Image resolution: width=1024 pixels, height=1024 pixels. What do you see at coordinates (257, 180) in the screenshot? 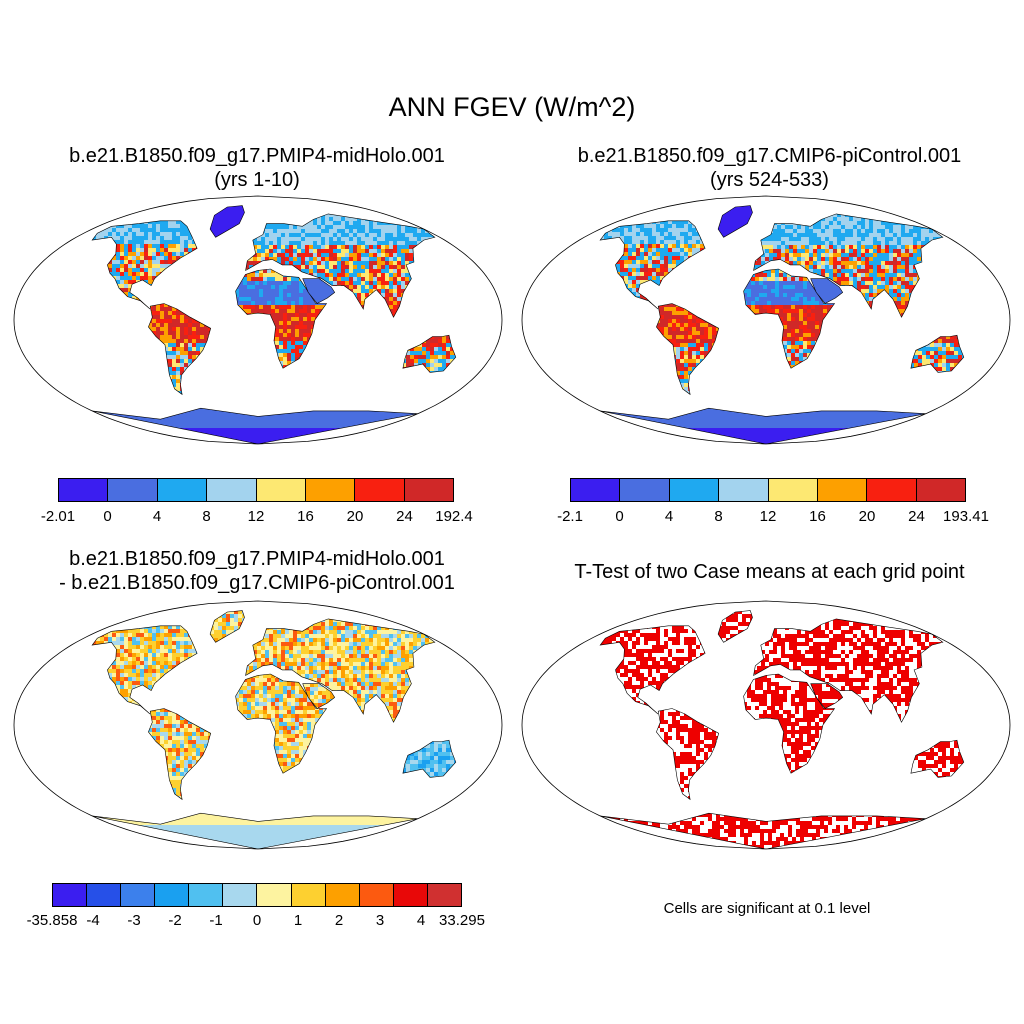
I see `panel-case1-title-line2: (yrs 1-10)` at bounding box center [257, 180].